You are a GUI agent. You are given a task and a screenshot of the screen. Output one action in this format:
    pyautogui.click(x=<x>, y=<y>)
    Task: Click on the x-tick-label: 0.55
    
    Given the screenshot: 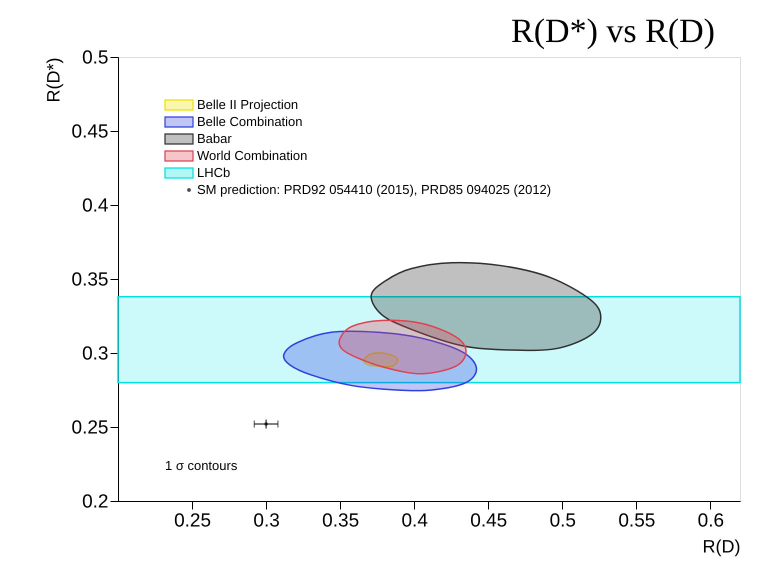 What is the action you would take?
    pyautogui.click(x=637, y=521)
    